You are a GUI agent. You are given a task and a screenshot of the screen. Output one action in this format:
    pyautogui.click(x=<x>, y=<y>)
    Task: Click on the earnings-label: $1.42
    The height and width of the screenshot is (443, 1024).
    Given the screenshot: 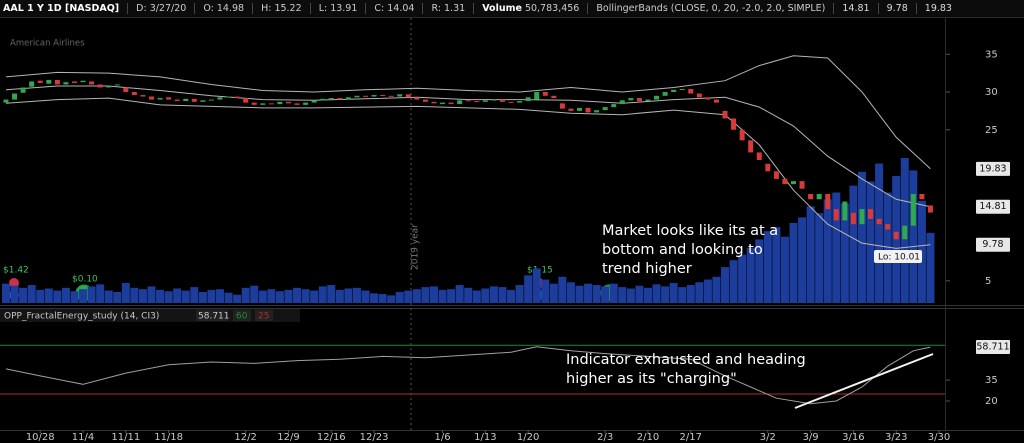 What is the action you would take?
    pyautogui.click(x=16, y=271)
    